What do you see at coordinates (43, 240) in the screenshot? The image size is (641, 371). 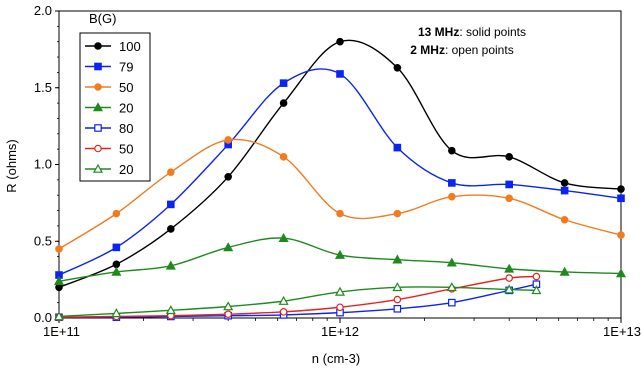 I see `y-tick-label: 0.5` at bounding box center [43, 240].